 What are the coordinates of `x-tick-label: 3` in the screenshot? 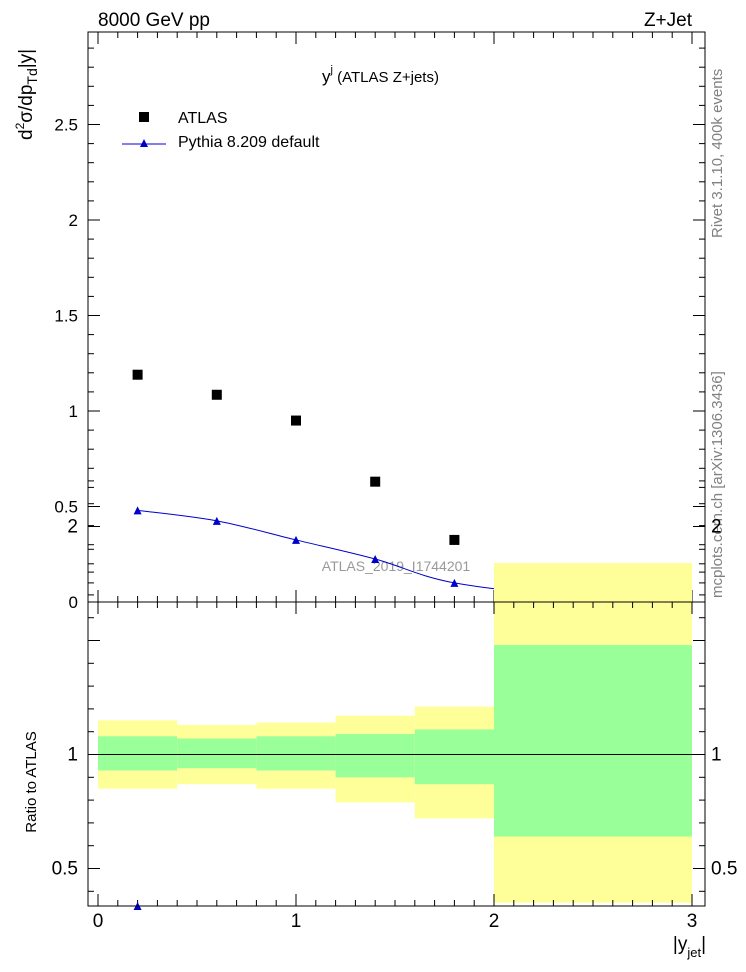 It's located at (692, 921).